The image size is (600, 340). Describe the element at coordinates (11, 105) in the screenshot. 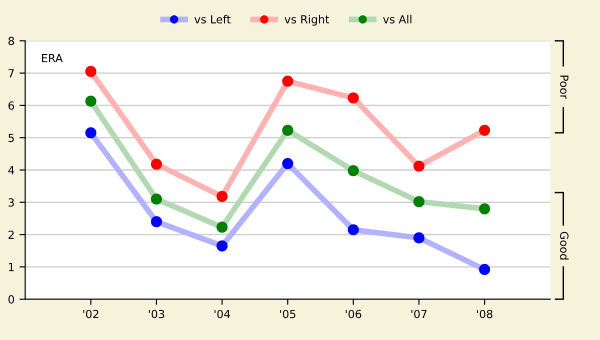

I see `y-tick-label: 6` at that location.